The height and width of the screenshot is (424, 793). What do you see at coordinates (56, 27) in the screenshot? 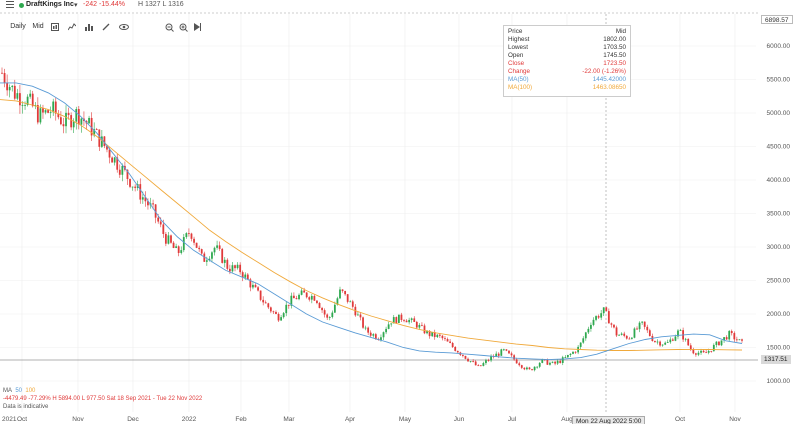
I see `chart-type-icon` at bounding box center [56, 27].